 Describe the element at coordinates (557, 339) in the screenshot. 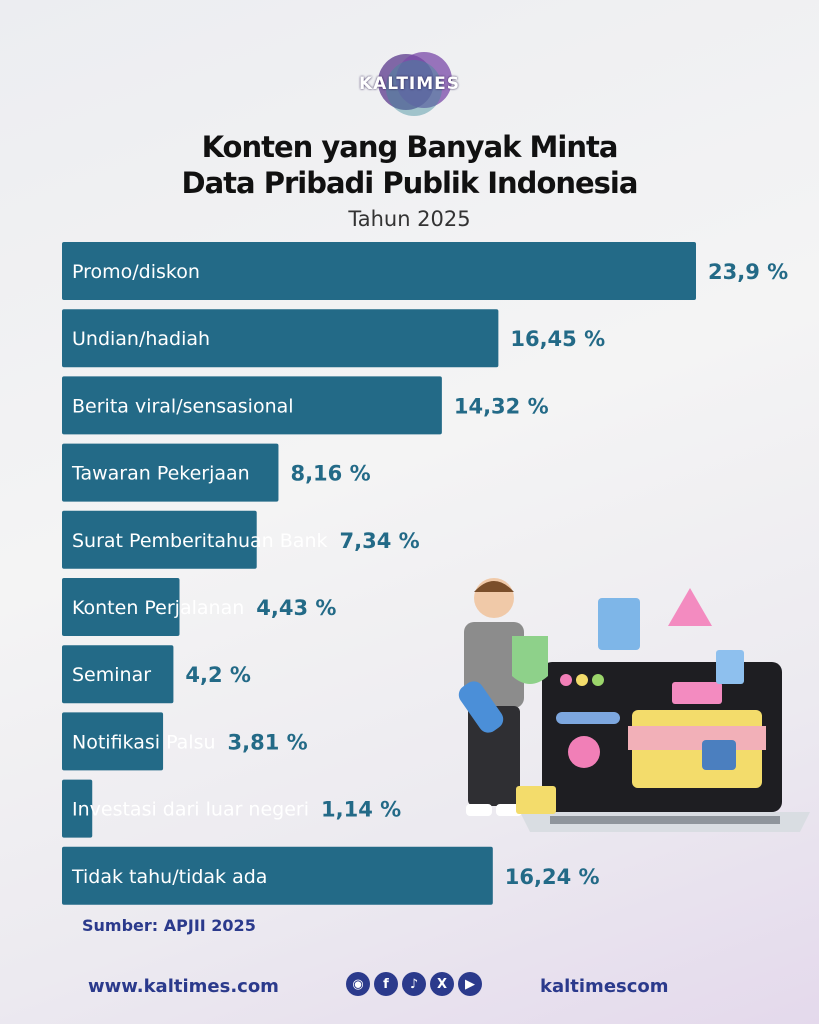

I see `value-label: 16,45 %` at that location.